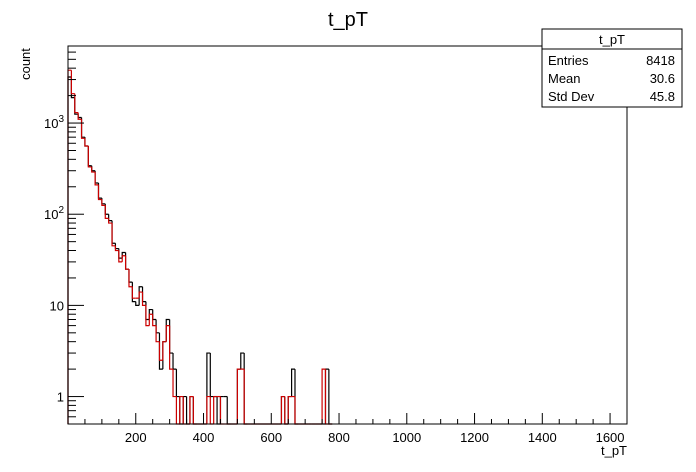  What do you see at coordinates (614, 450) in the screenshot?
I see `x-axis-label: t_pT` at bounding box center [614, 450].